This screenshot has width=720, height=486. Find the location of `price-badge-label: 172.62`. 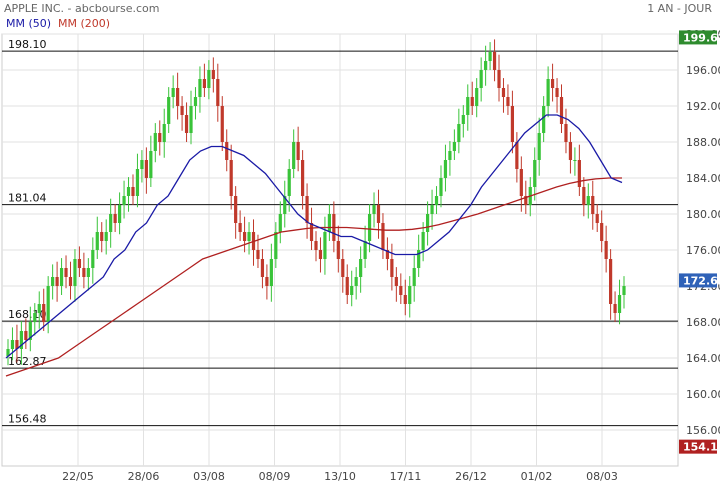

price-badge-label: 172.62 is located at coordinates (701, 280).